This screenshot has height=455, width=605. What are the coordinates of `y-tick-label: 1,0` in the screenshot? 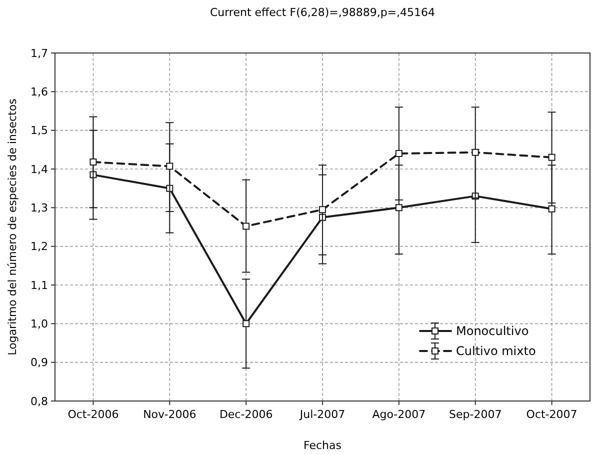 It's located at (39, 324).